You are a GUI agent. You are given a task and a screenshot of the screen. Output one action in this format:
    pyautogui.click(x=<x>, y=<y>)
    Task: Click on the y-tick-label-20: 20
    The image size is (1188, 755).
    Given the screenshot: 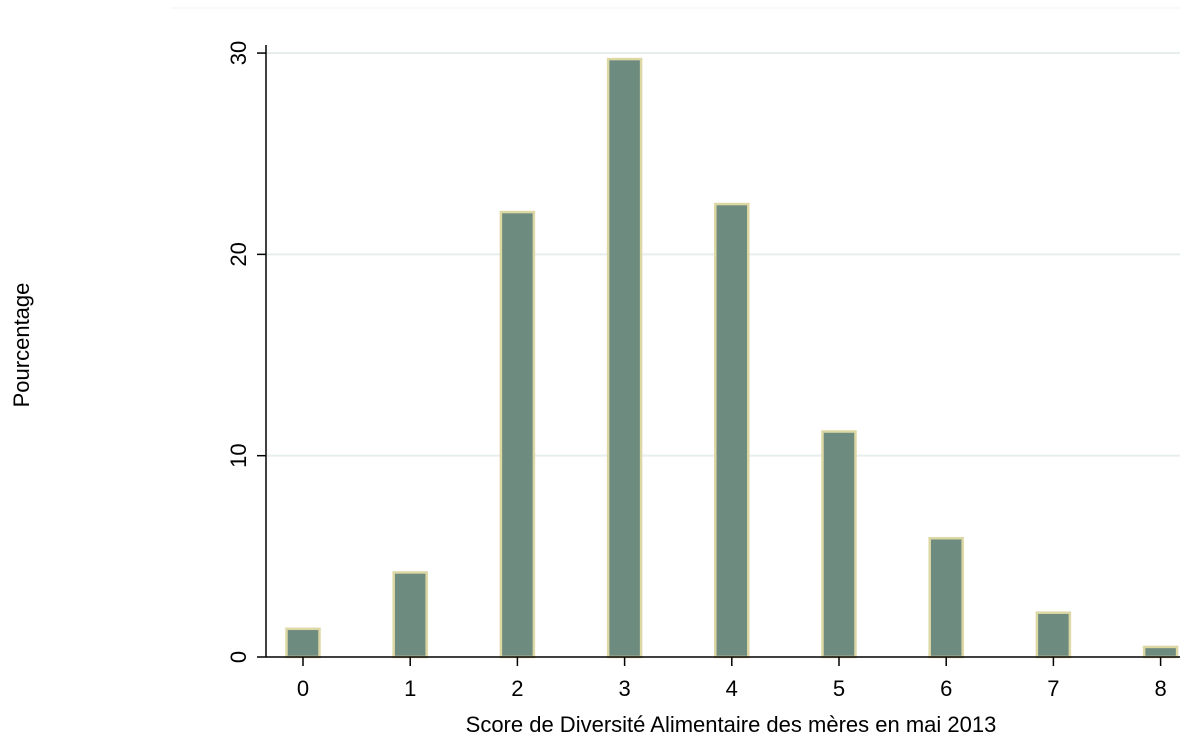 What is the action you would take?
    pyautogui.click(x=238, y=254)
    